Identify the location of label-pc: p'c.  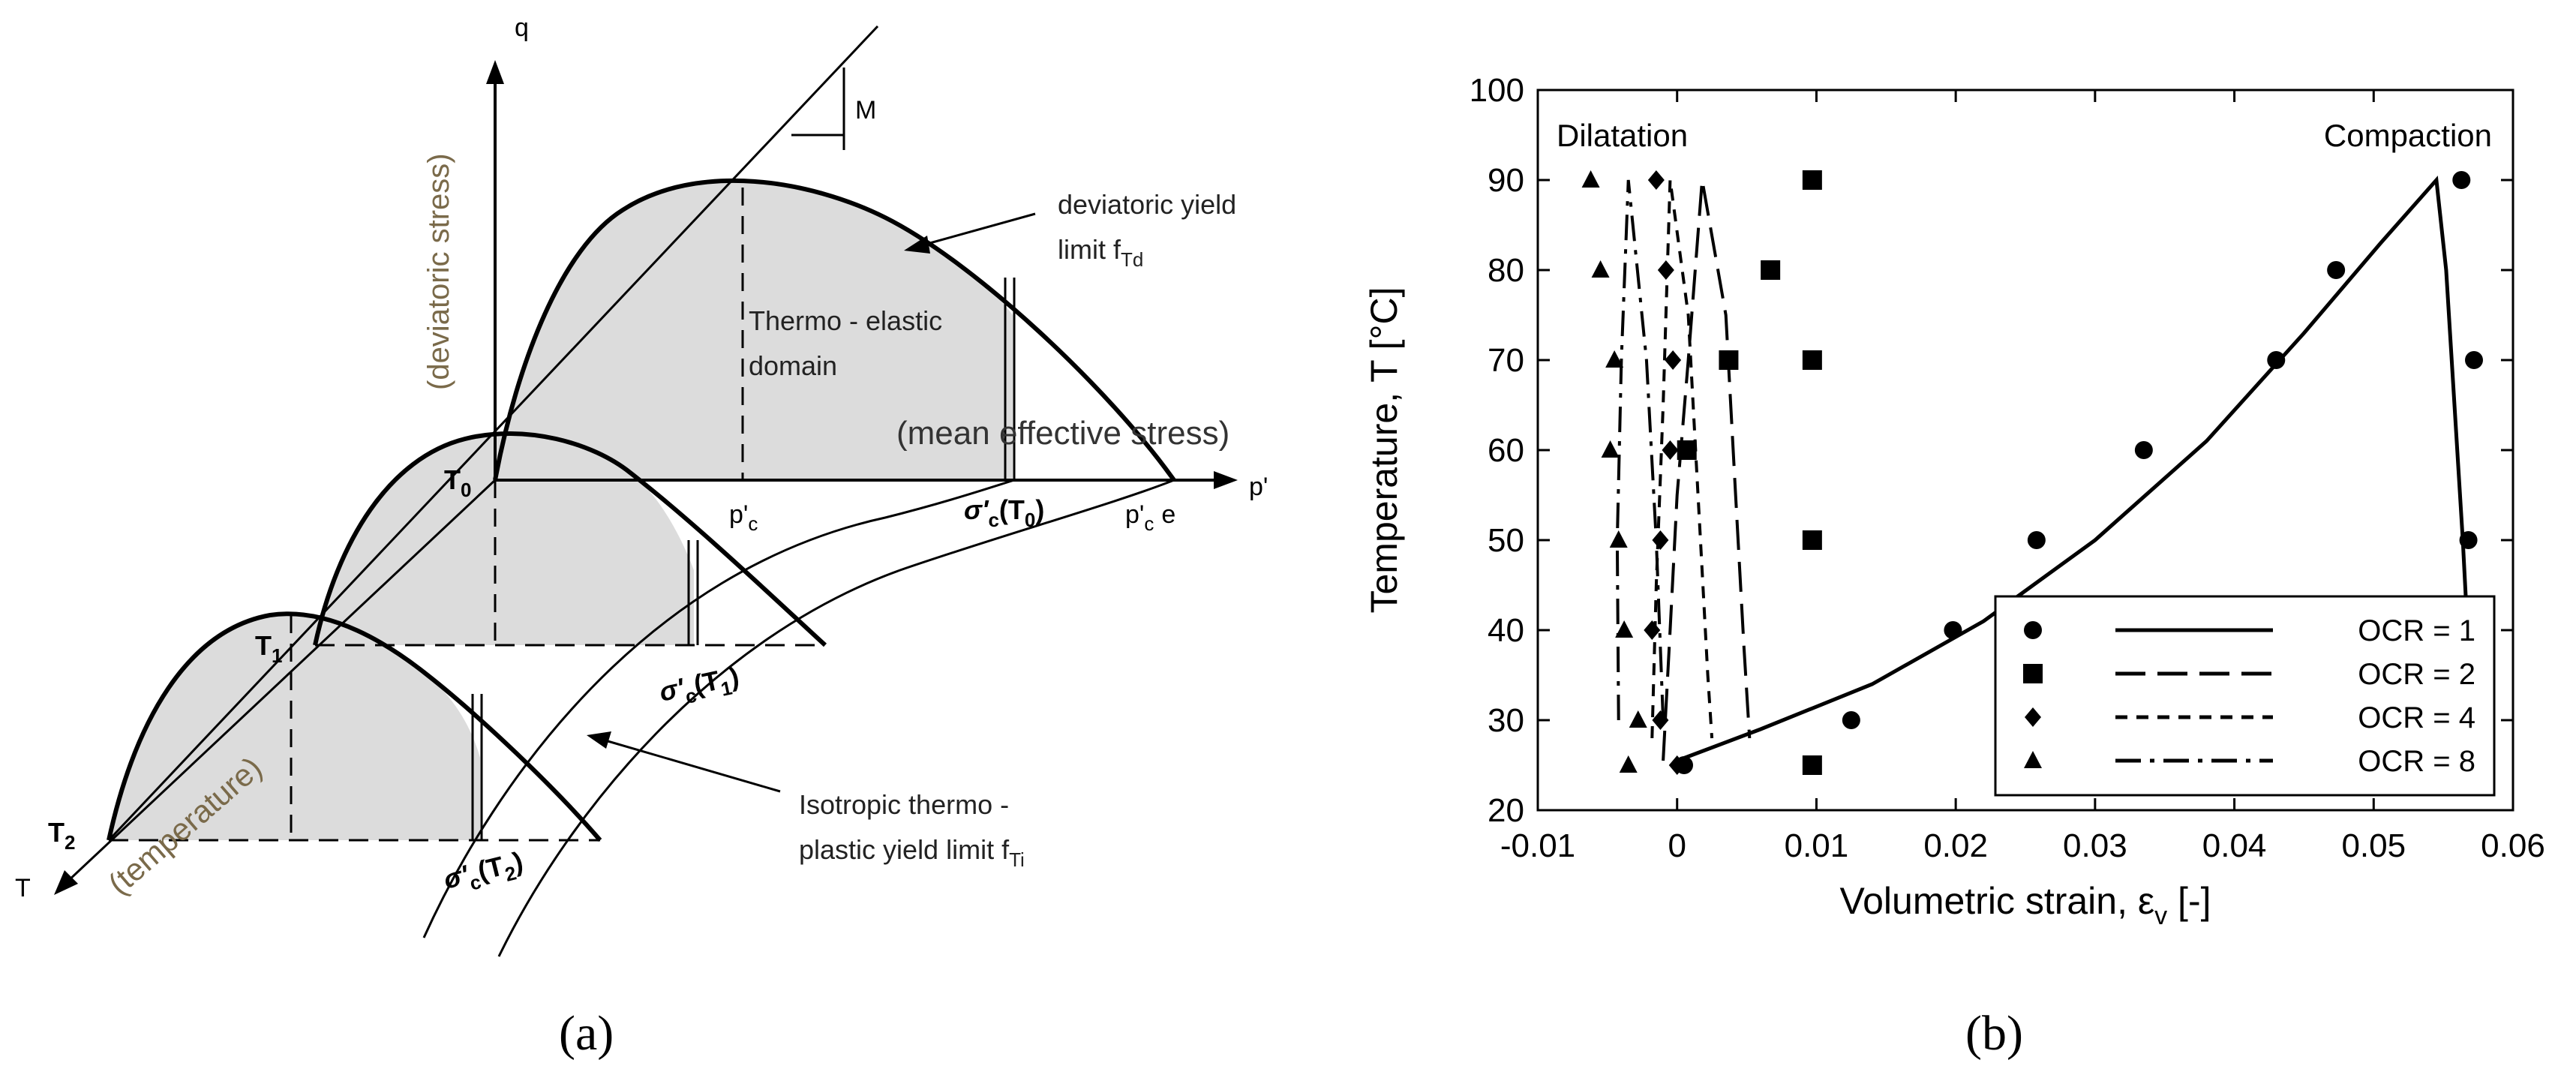
(743, 517).